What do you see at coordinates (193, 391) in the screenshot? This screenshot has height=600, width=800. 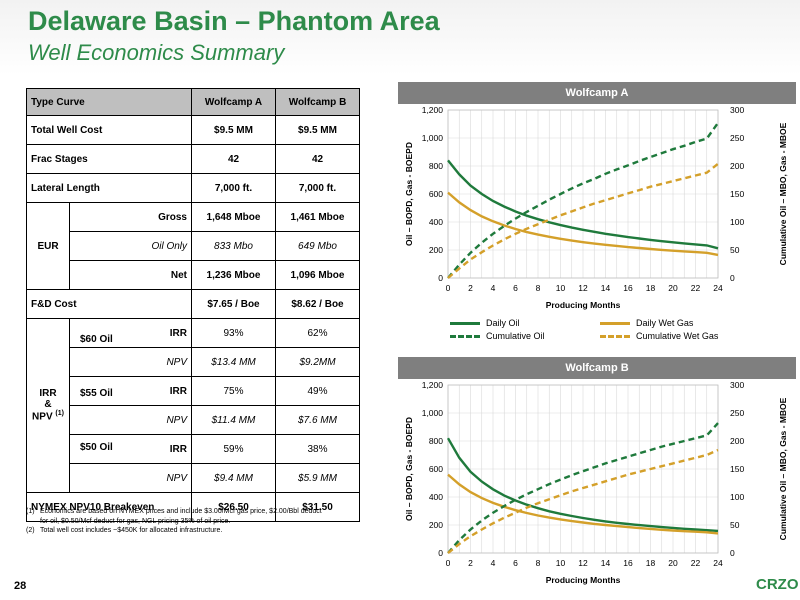 I see `table-row: IRR 75% 49%` at bounding box center [193, 391].